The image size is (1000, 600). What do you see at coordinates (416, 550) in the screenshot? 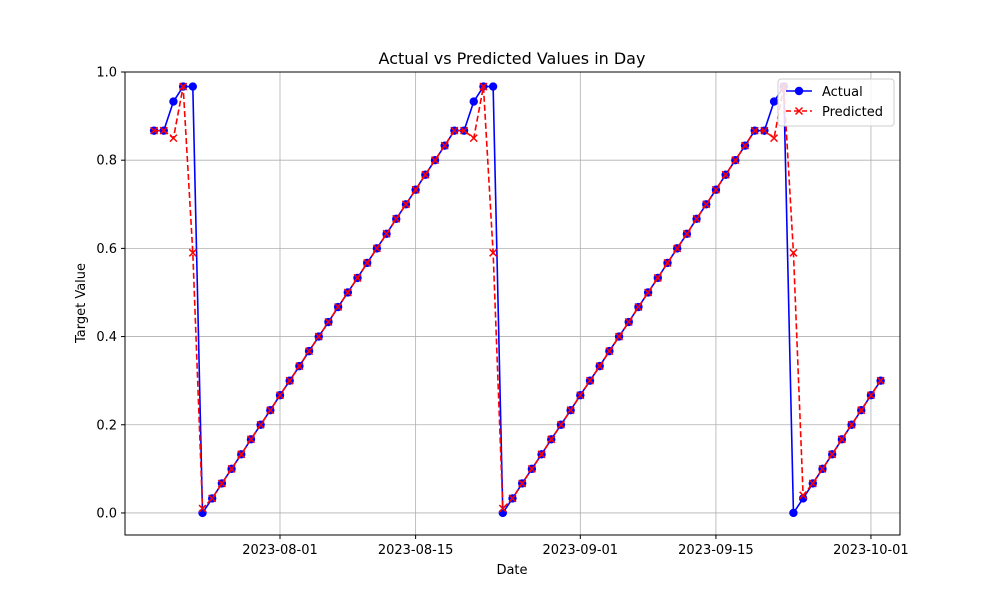
I see `x-tick-label: 2023-08-15` at bounding box center [416, 550].